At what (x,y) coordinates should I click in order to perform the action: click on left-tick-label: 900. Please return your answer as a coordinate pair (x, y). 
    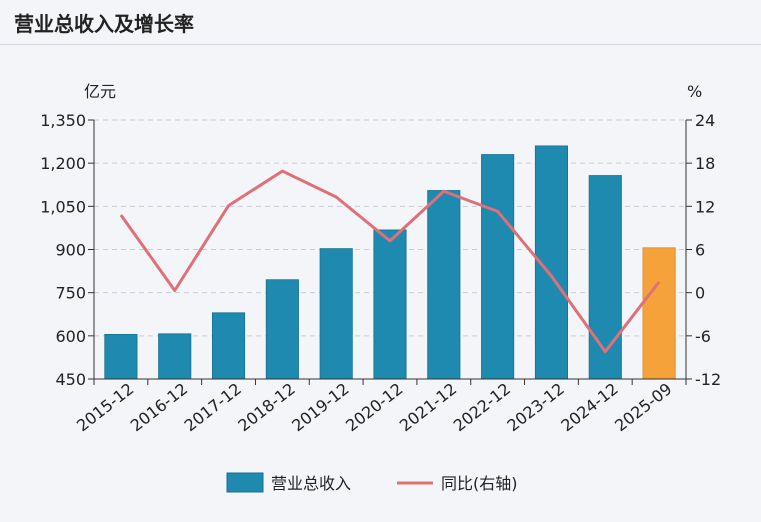
    Looking at the image, I should click on (70, 250).